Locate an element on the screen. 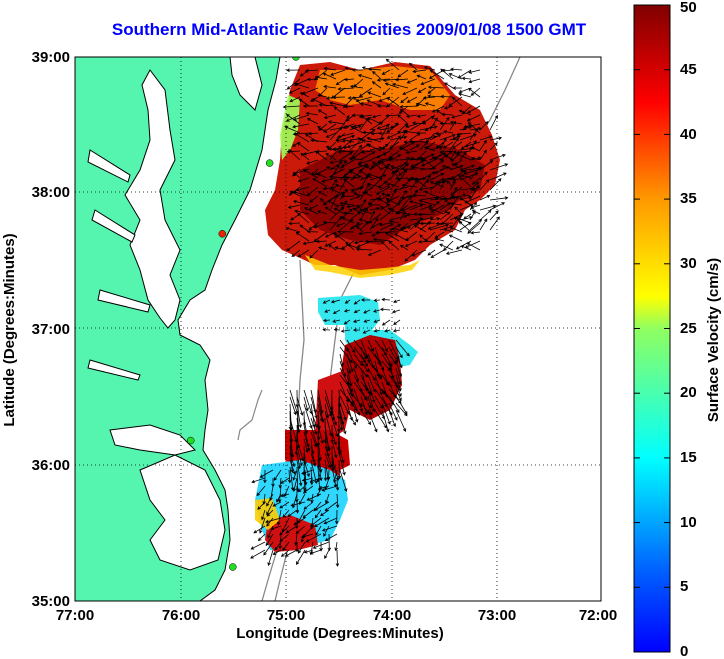 This screenshot has width=724, height=659. colorbar-tick-10: 50 is located at coordinates (688, 8).